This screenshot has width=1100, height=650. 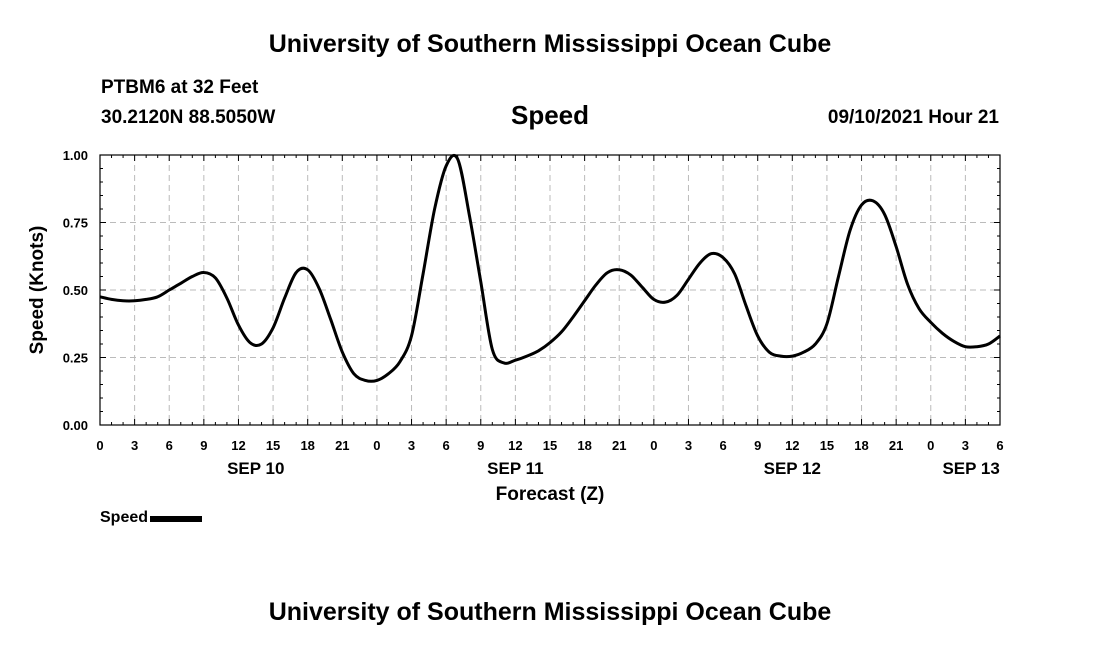 What do you see at coordinates (75, 425) in the screenshot?
I see `y-tick-label: 0.00` at bounding box center [75, 425].